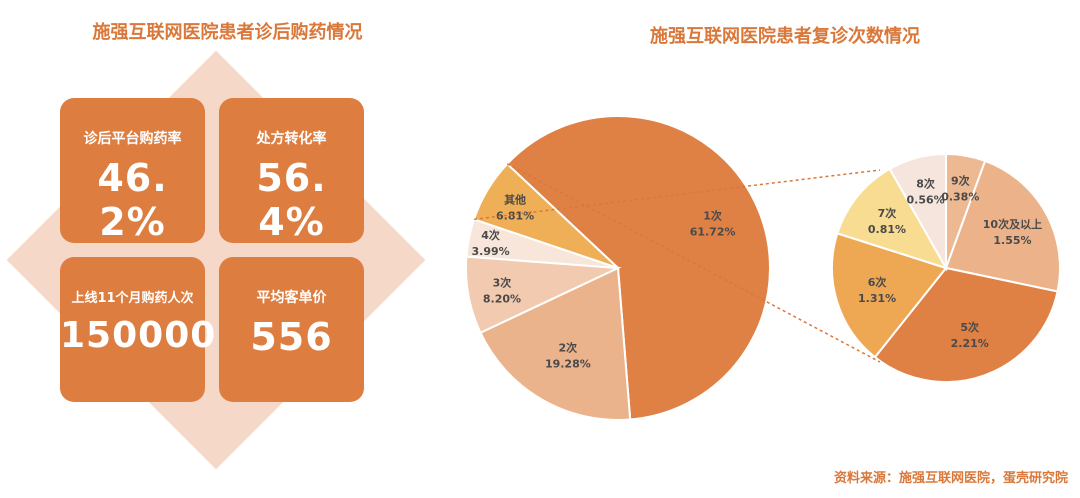  What do you see at coordinates (960, 196) in the screenshot?
I see `pie1-slice-0-label: 0.38%` at bounding box center [960, 196].